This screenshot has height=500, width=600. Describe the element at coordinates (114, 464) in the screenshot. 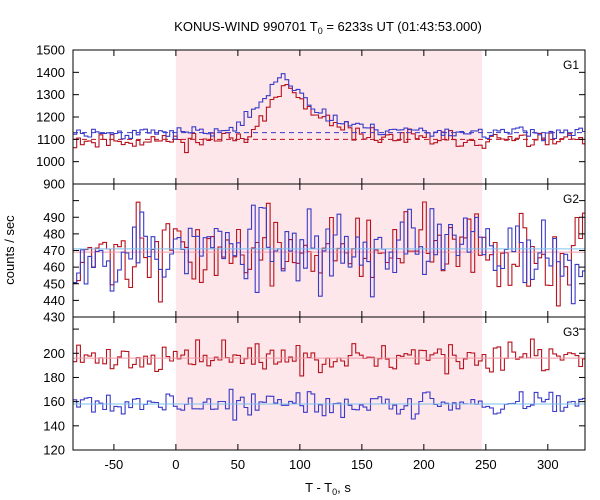

I see `x-tick-label: -50` at that location.